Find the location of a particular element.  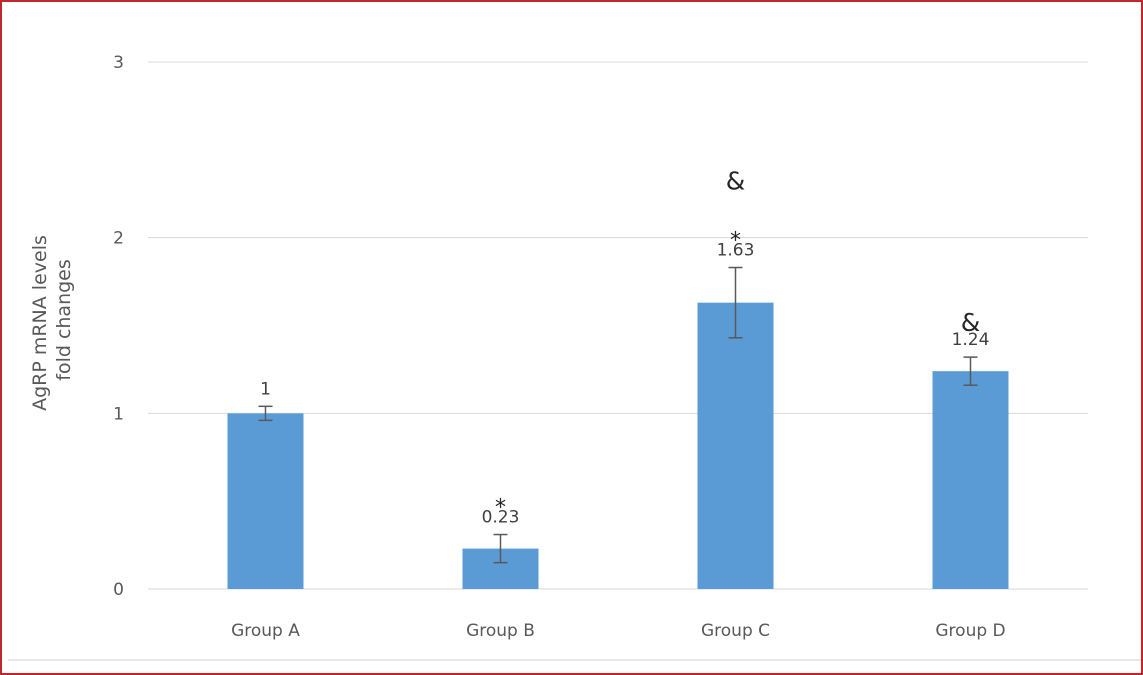

y-tick-label: 1 is located at coordinates (118, 414).